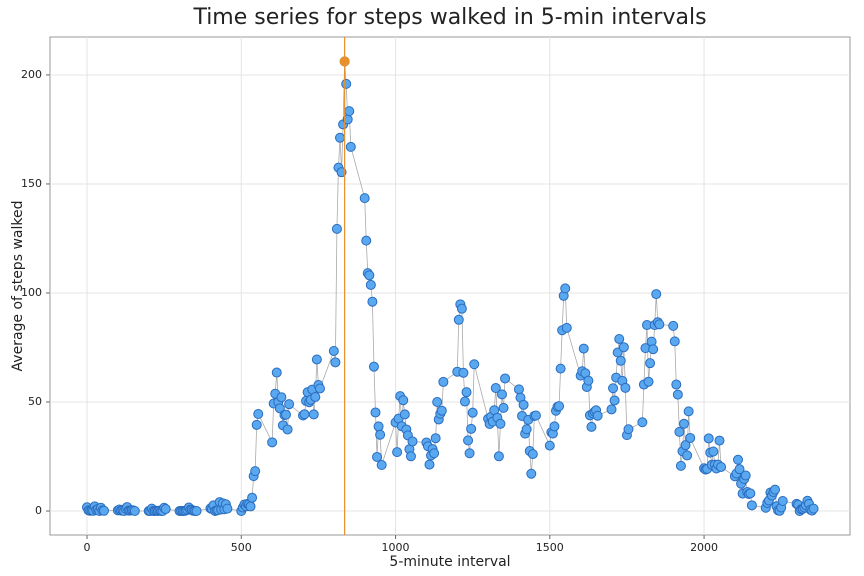 The height and width of the screenshot is (576, 864). What do you see at coordinates (241, 547) in the screenshot?
I see `x-tick-label: 500` at bounding box center [241, 547].